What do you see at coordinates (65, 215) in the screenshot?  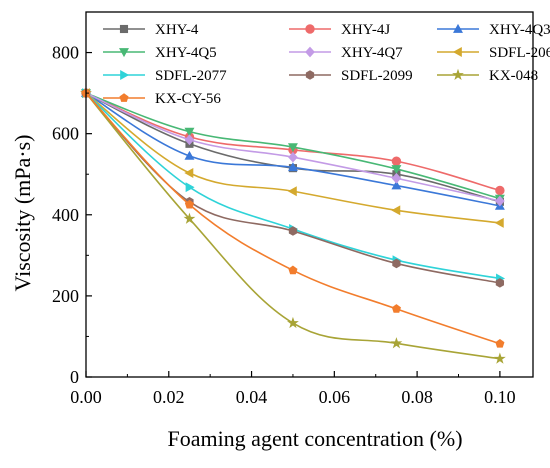 I see `y-tick-label: 400` at bounding box center [65, 215].